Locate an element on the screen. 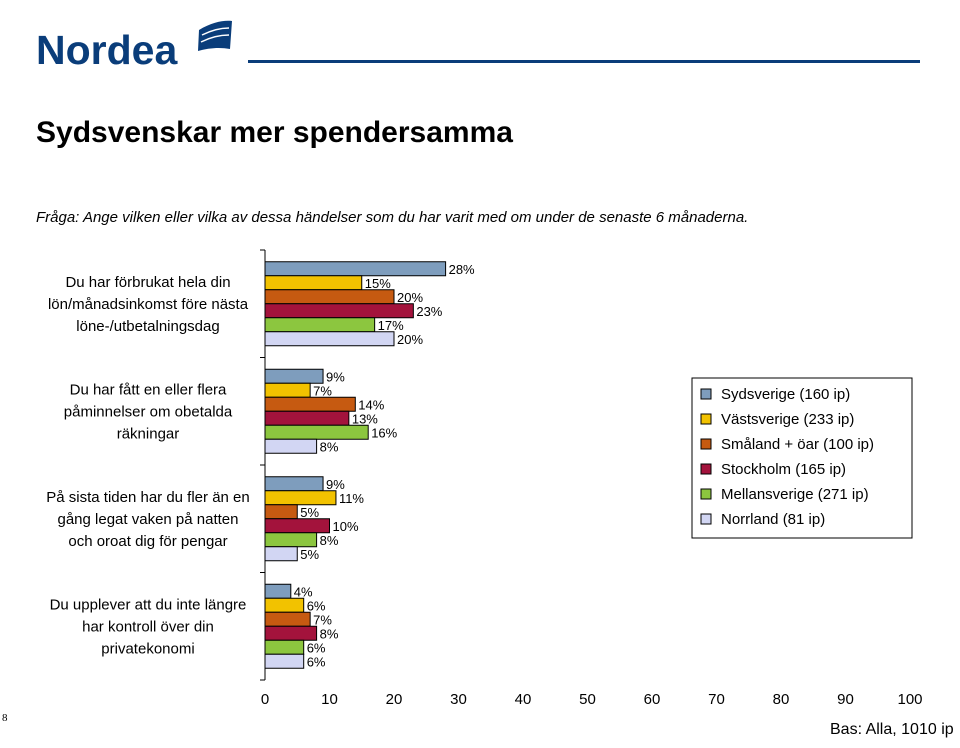 The width and height of the screenshot is (960, 748). x-tick-label: 90 is located at coordinates (845, 699).